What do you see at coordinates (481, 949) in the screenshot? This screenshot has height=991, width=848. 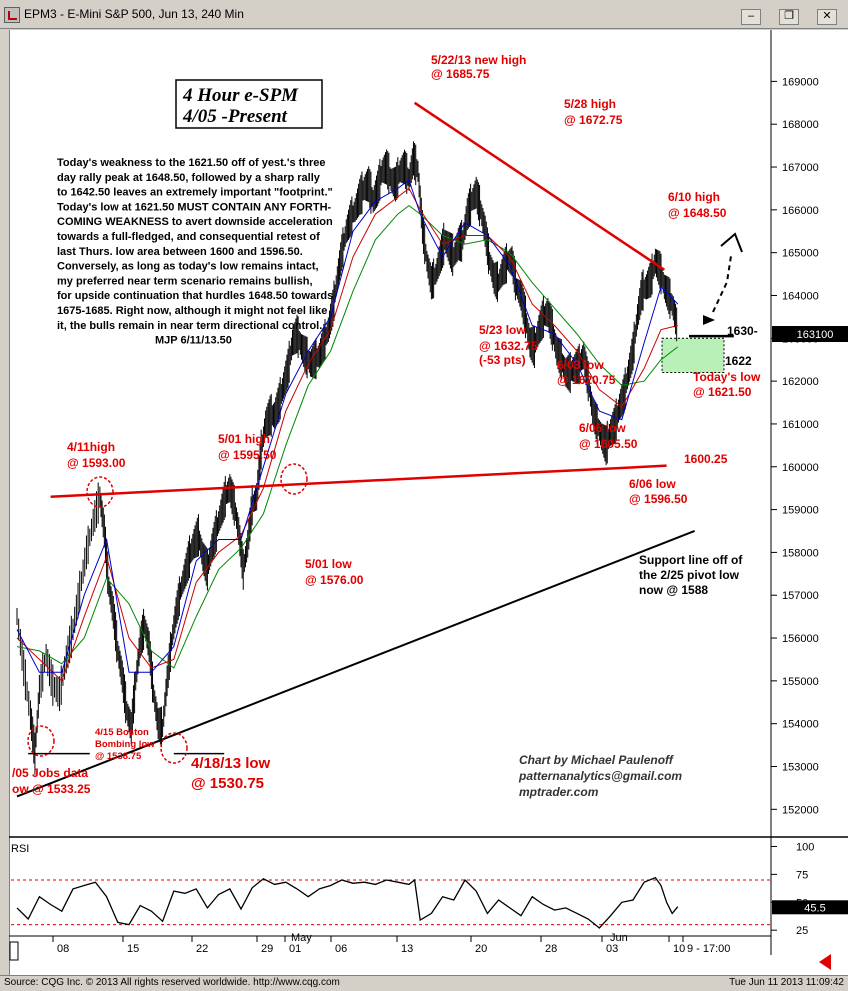 I see `time-tick-label: 20` at bounding box center [481, 949].